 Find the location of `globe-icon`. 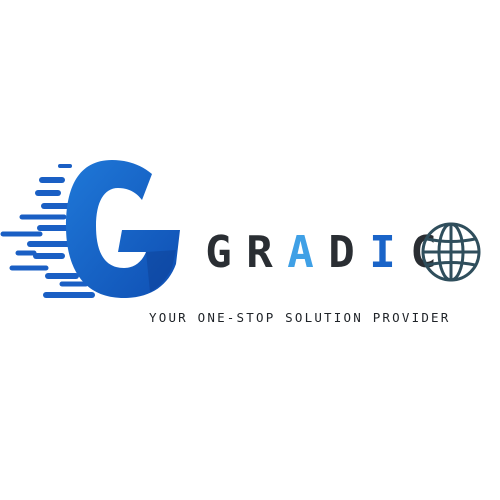

globe-icon is located at coordinates (451, 252).